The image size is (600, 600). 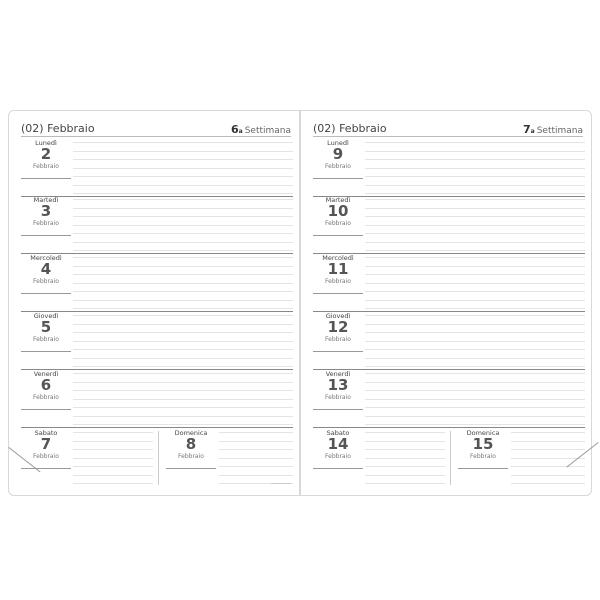 What do you see at coordinates (281, 483) in the screenshot?
I see `maker-mark` at bounding box center [281, 483].